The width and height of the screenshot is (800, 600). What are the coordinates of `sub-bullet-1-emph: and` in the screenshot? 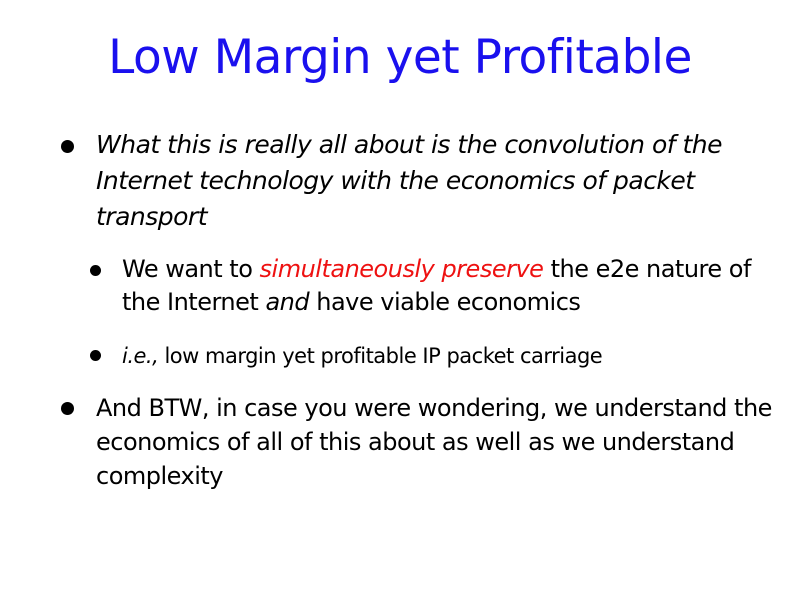 It's located at (287, 302).